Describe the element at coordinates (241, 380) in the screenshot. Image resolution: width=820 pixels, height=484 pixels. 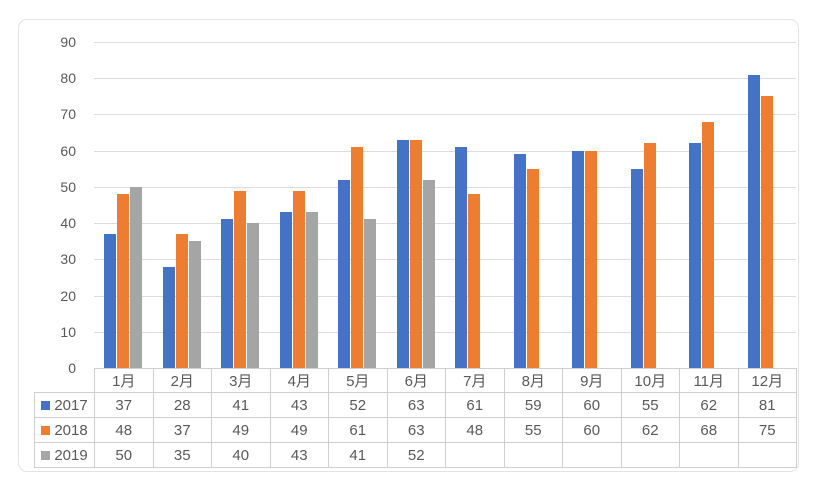
I see `table-month-header-3月: 3月` at that location.